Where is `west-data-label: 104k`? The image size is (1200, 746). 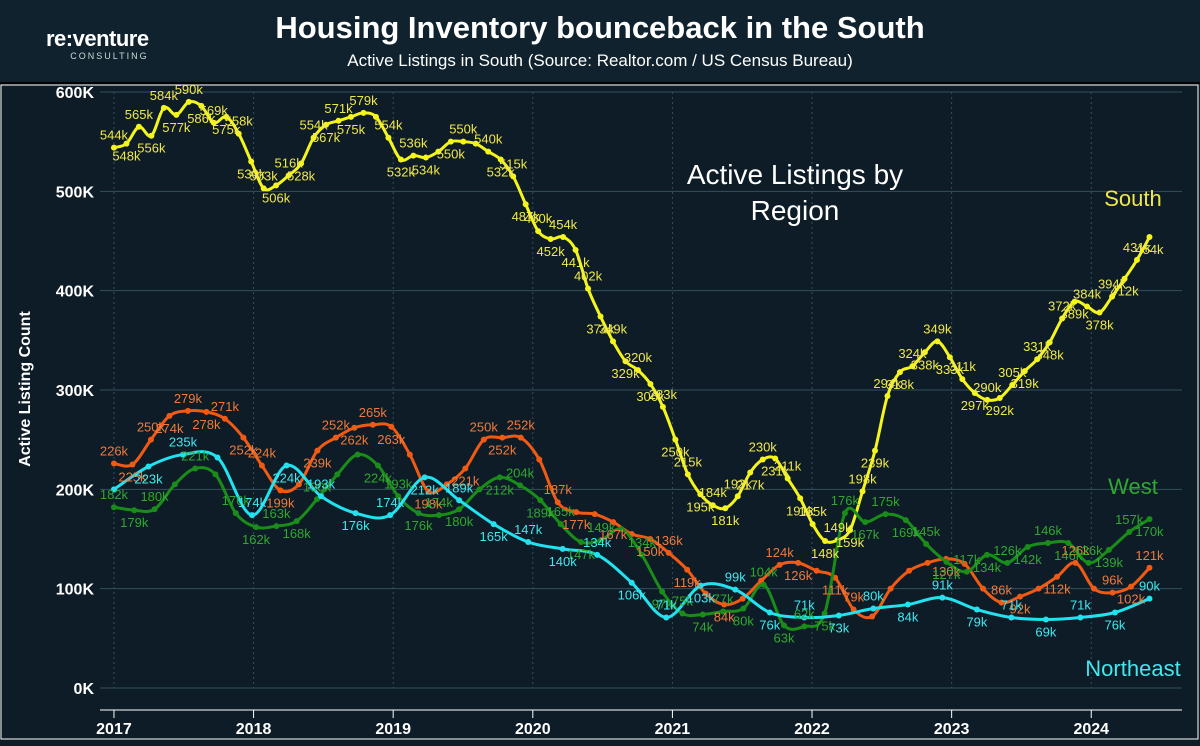
west-data-label: 104k is located at coordinates (764, 572).